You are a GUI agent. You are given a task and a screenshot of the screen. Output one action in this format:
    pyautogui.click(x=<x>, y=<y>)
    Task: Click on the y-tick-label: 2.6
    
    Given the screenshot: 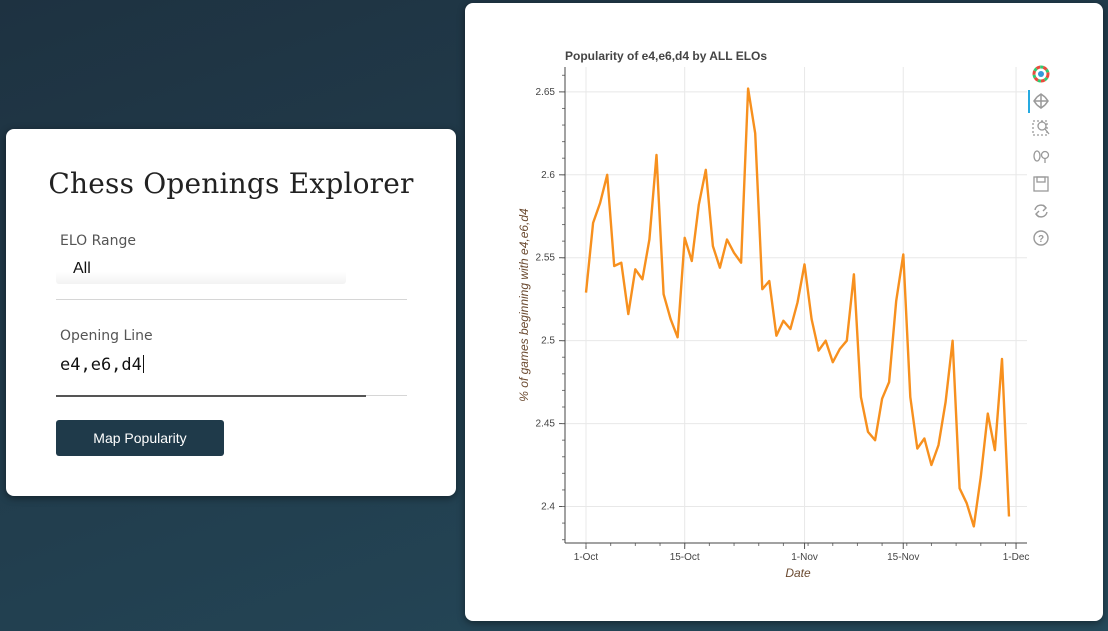 What is the action you would take?
    pyautogui.click(x=548, y=175)
    